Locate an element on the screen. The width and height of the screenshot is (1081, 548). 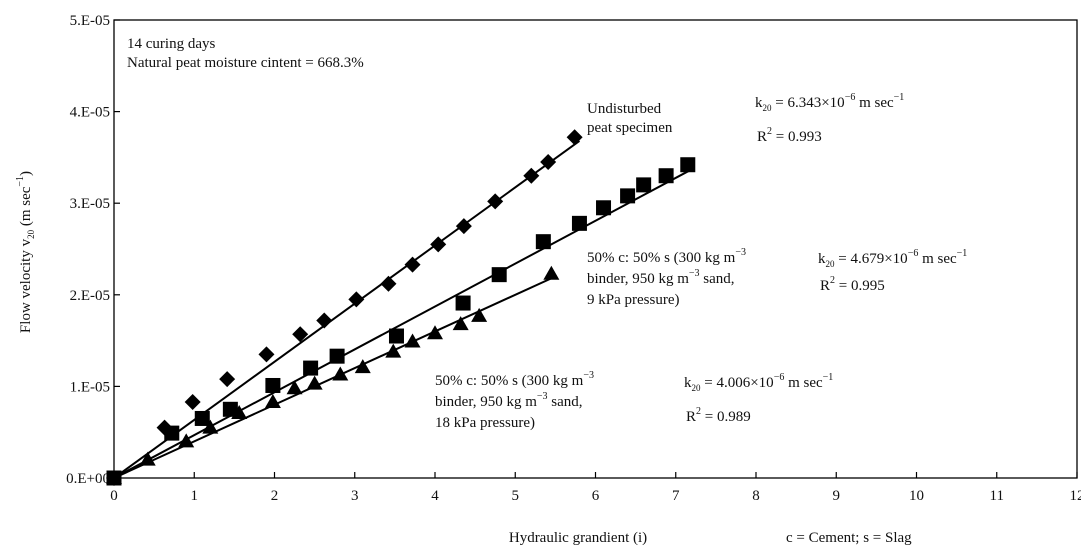
series-3-label-line-1: 50% c: 50% s (300 kg m−3 is located at coordinates (514, 379).